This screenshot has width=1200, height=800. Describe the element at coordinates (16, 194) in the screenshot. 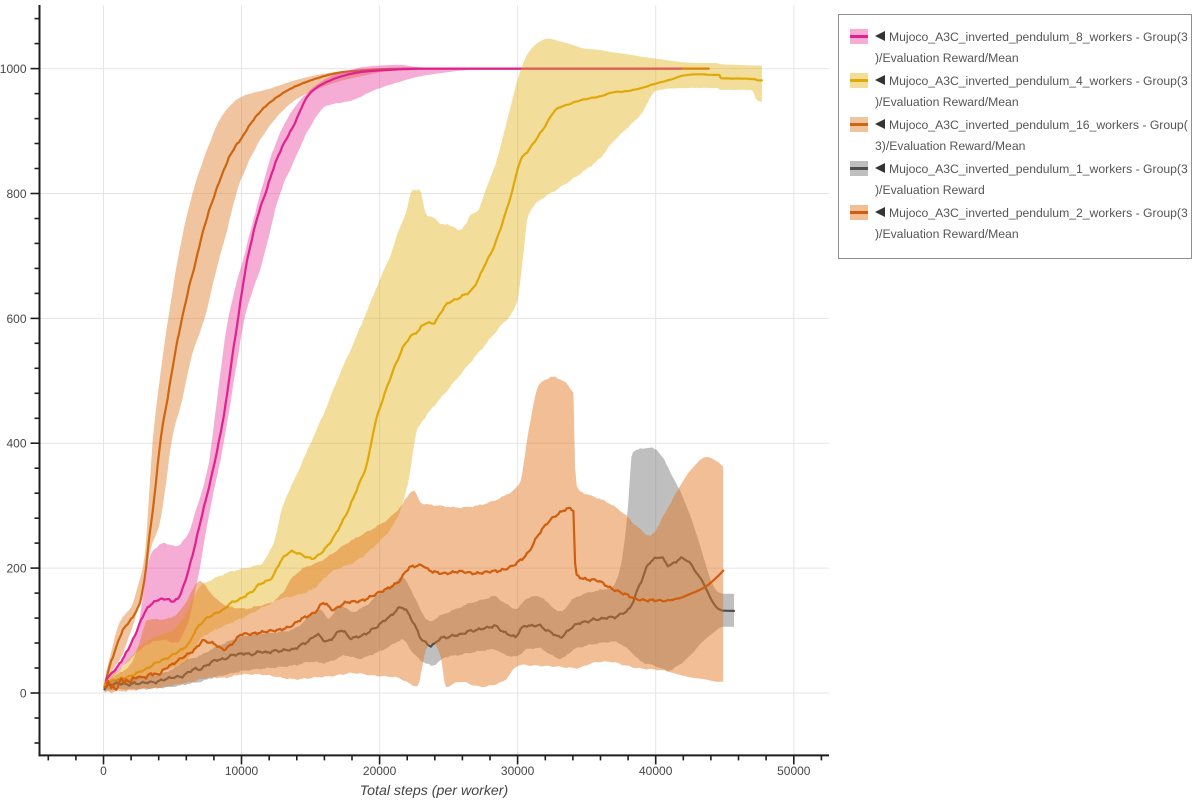

I see `svg-text: 800` at that location.